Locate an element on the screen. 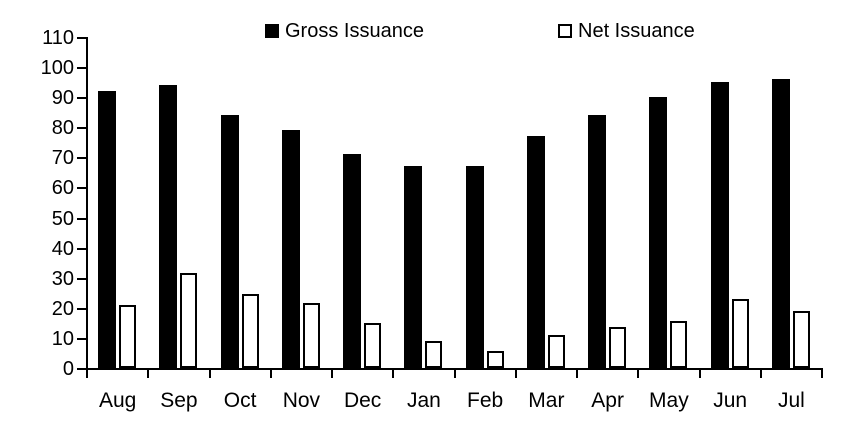 The width and height of the screenshot is (852, 430). y-axis-tick-label: 0 is located at coordinates (68, 369).